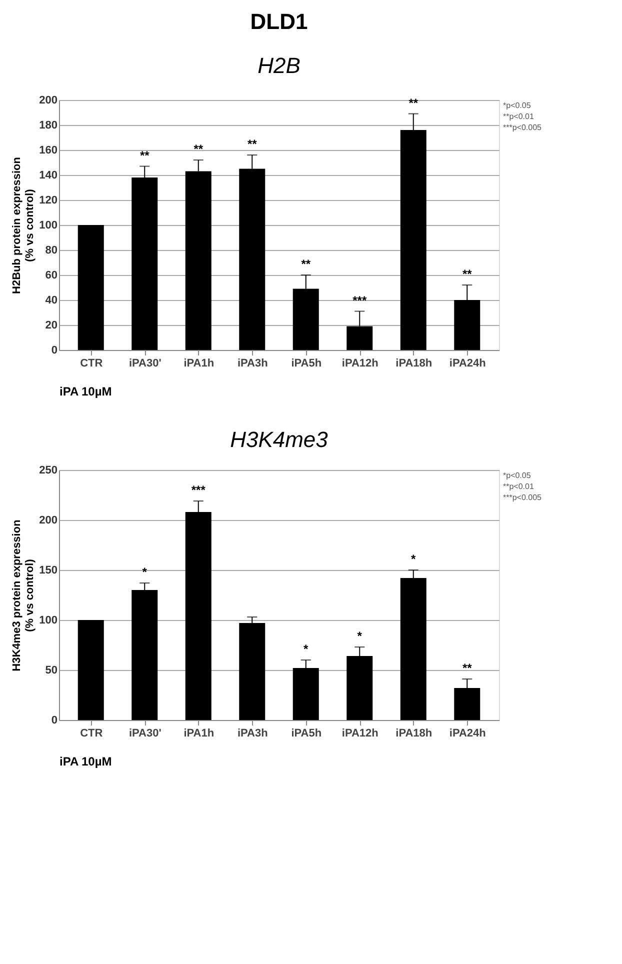  I want to click on y-tick-label: 50, so click(51, 670).